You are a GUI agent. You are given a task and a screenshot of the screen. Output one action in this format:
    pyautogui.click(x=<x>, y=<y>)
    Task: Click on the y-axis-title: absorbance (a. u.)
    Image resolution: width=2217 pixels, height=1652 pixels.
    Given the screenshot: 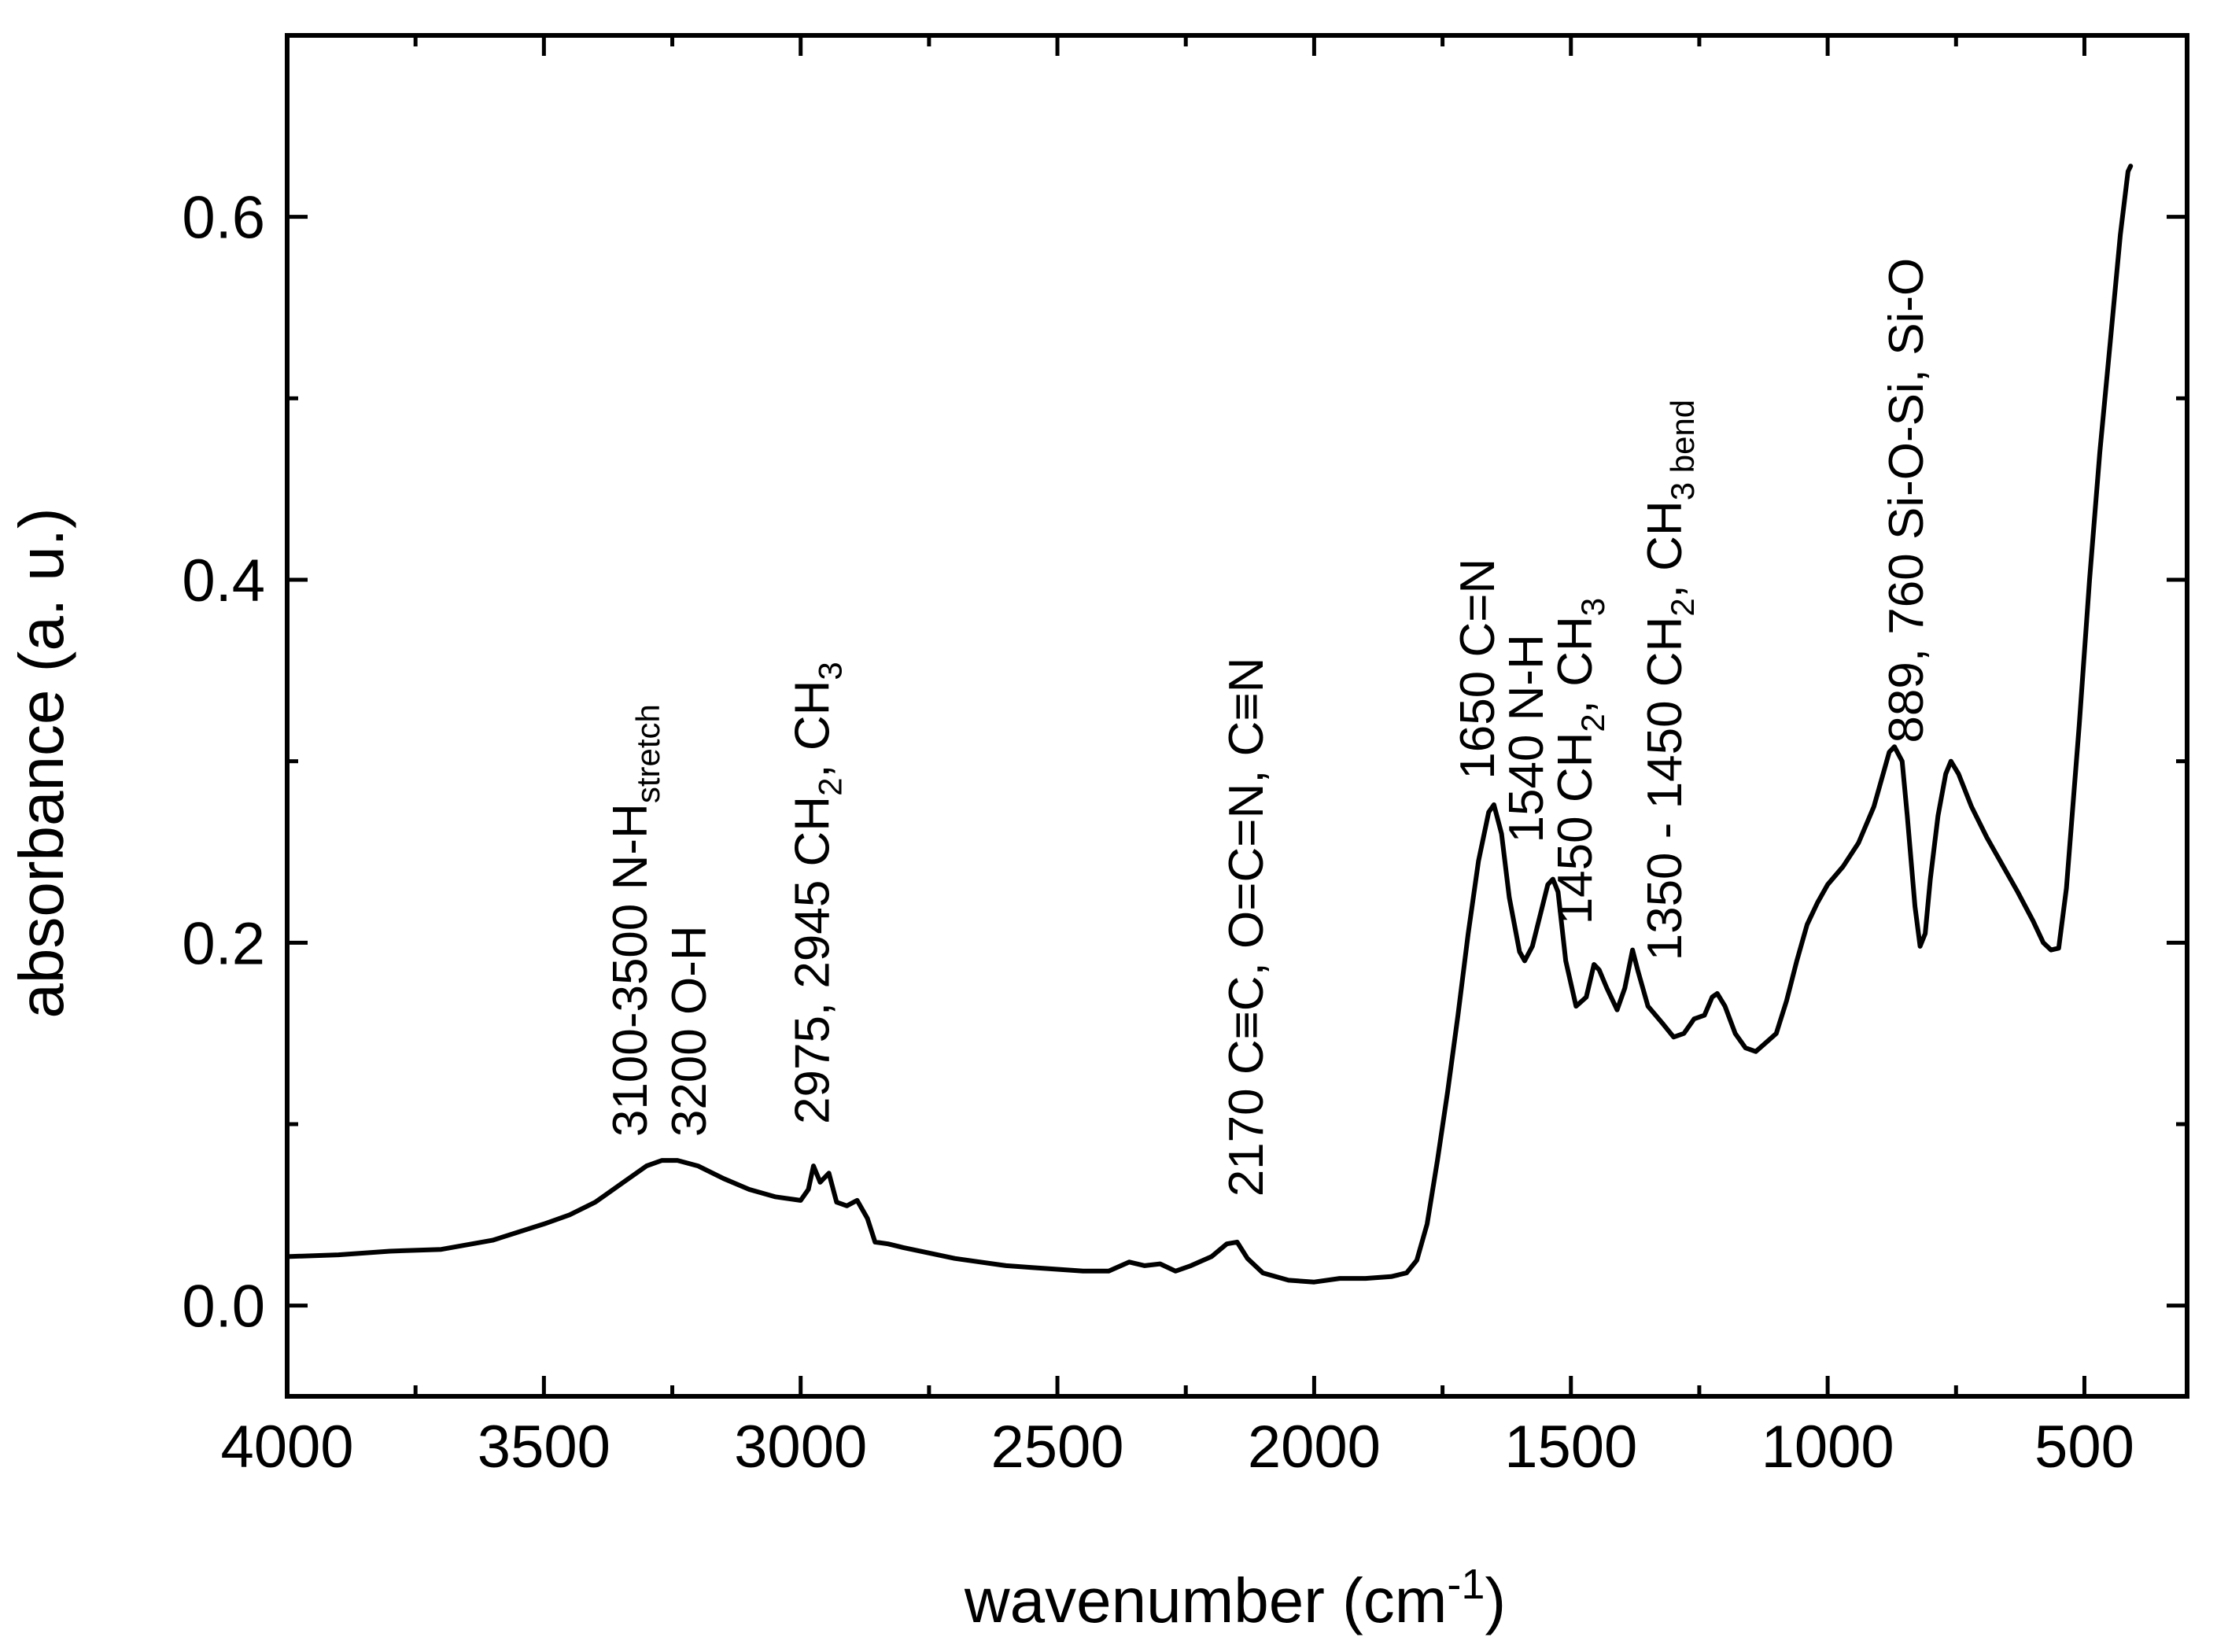 What is the action you would take?
    pyautogui.click(x=41, y=762)
    